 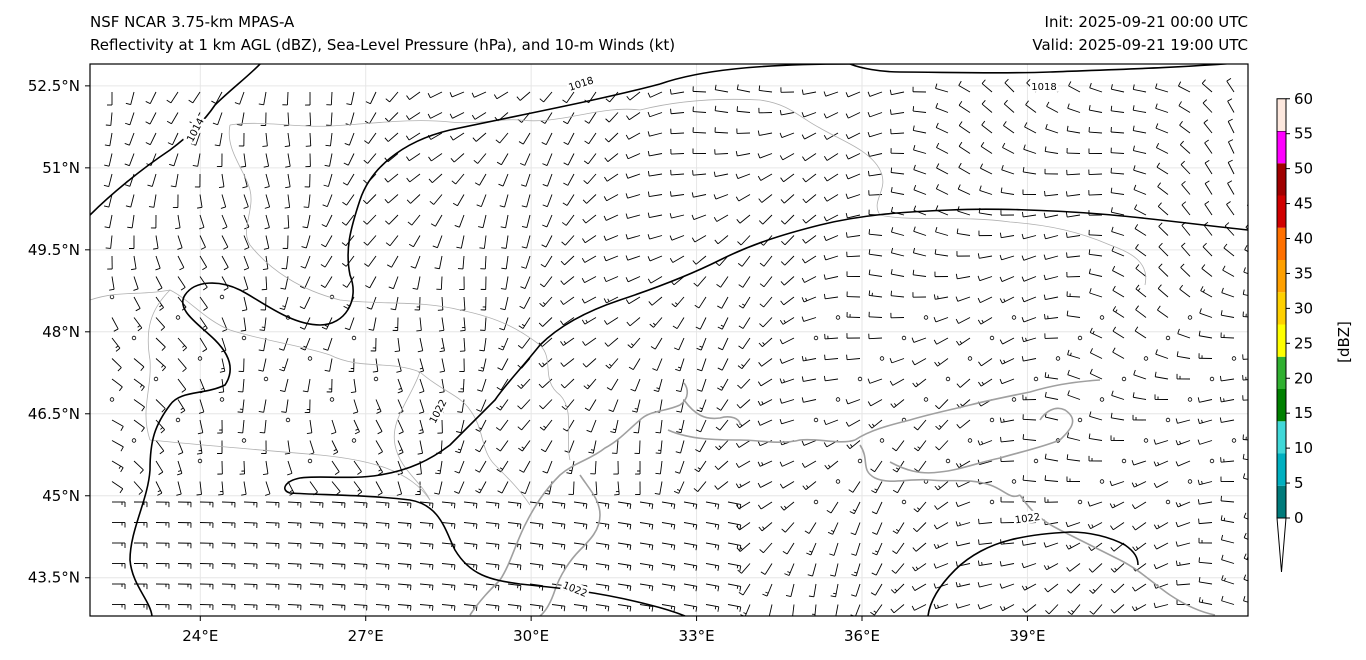 I want to click on lat-tick-label: 48°N, so click(x=61, y=332).